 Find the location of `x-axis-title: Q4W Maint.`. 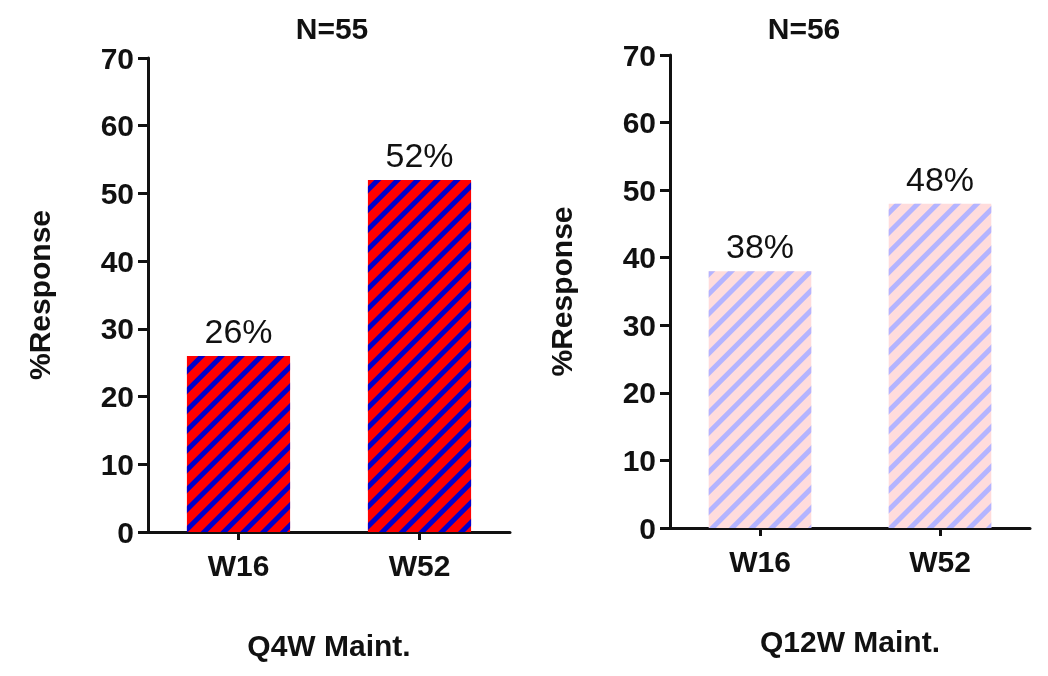

x-axis-title: Q4W Maint. is located at coordinates (329, 645).